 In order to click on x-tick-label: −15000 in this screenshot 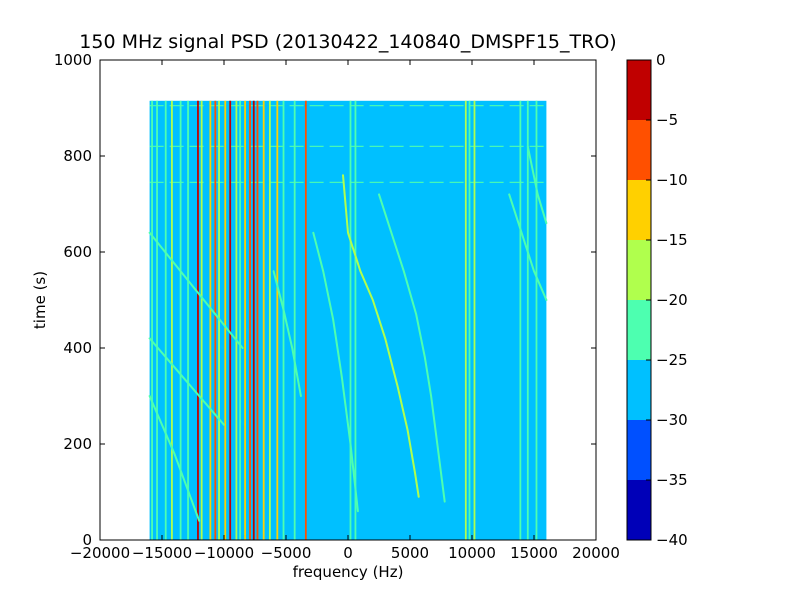, I will do `click(162, 553)`.